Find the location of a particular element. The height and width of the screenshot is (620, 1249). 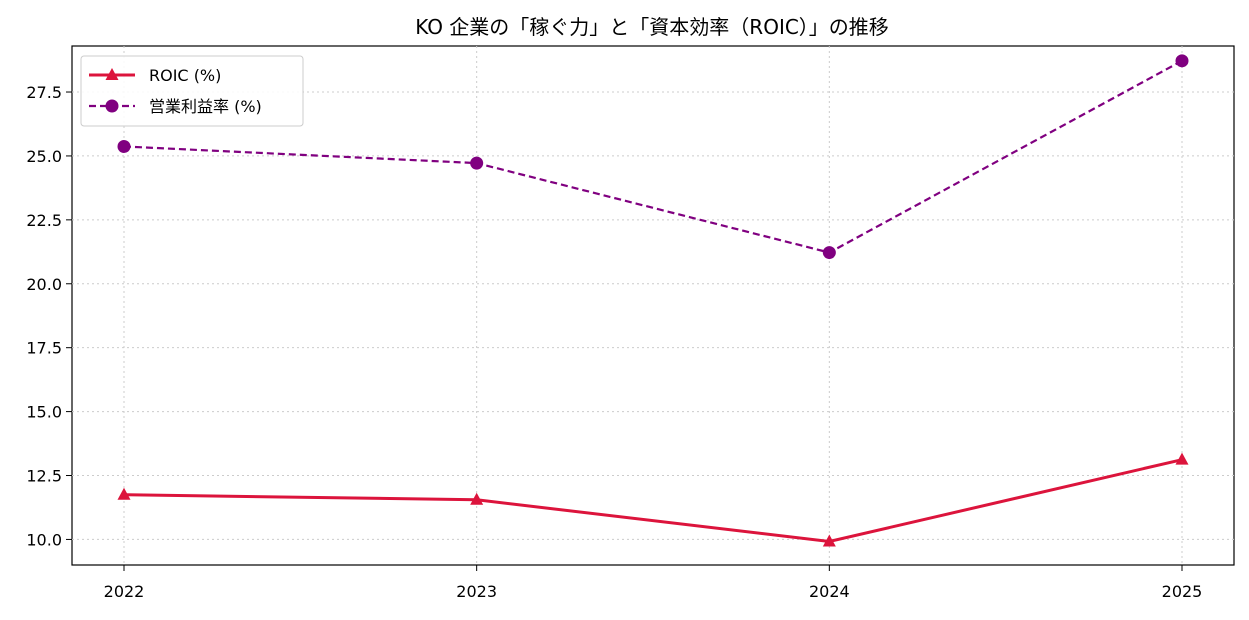

y-tick-label: 10.0 is located at coordinates (44, 539).